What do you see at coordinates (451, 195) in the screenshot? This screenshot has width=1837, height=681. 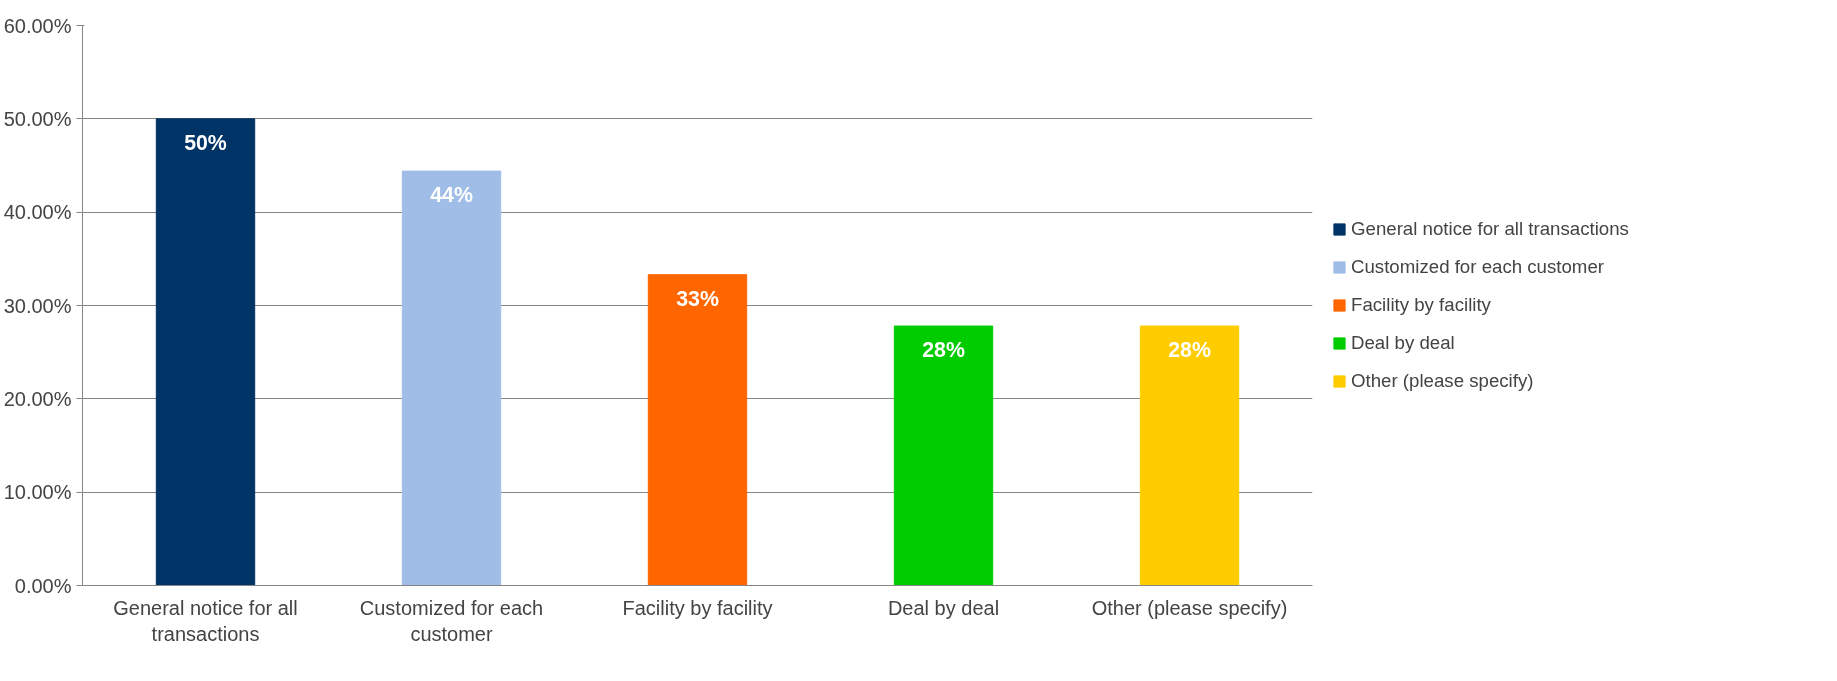 I see `data-label: 44%` at bounding box center [451, 195].